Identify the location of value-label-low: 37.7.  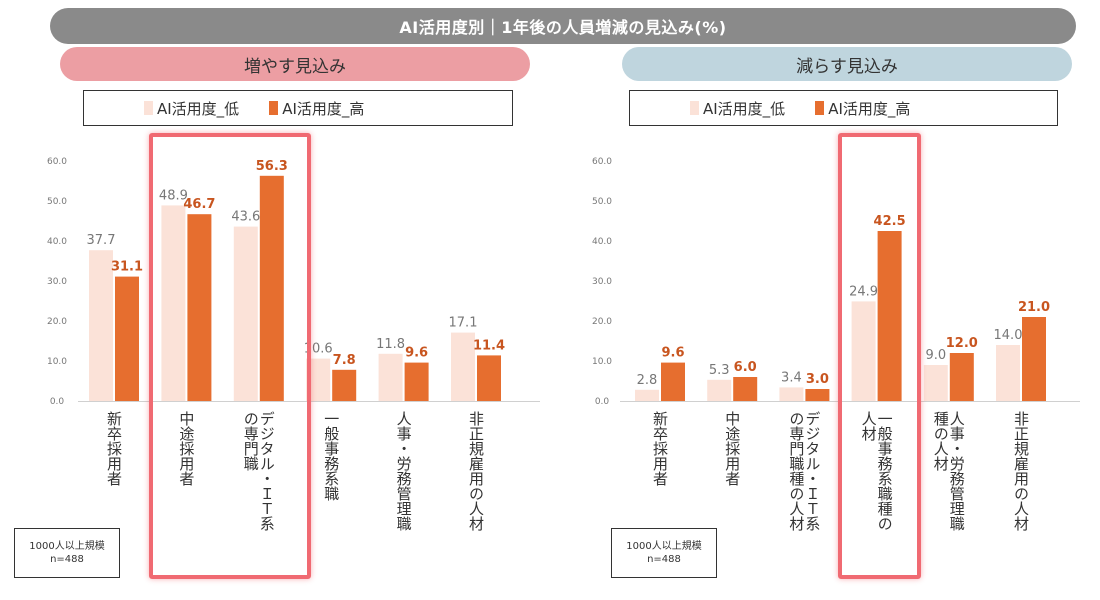
(101, 240).